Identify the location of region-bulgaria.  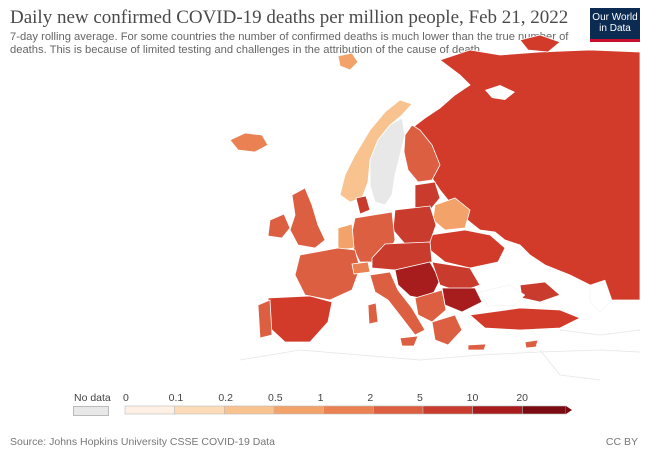
(462, 300).